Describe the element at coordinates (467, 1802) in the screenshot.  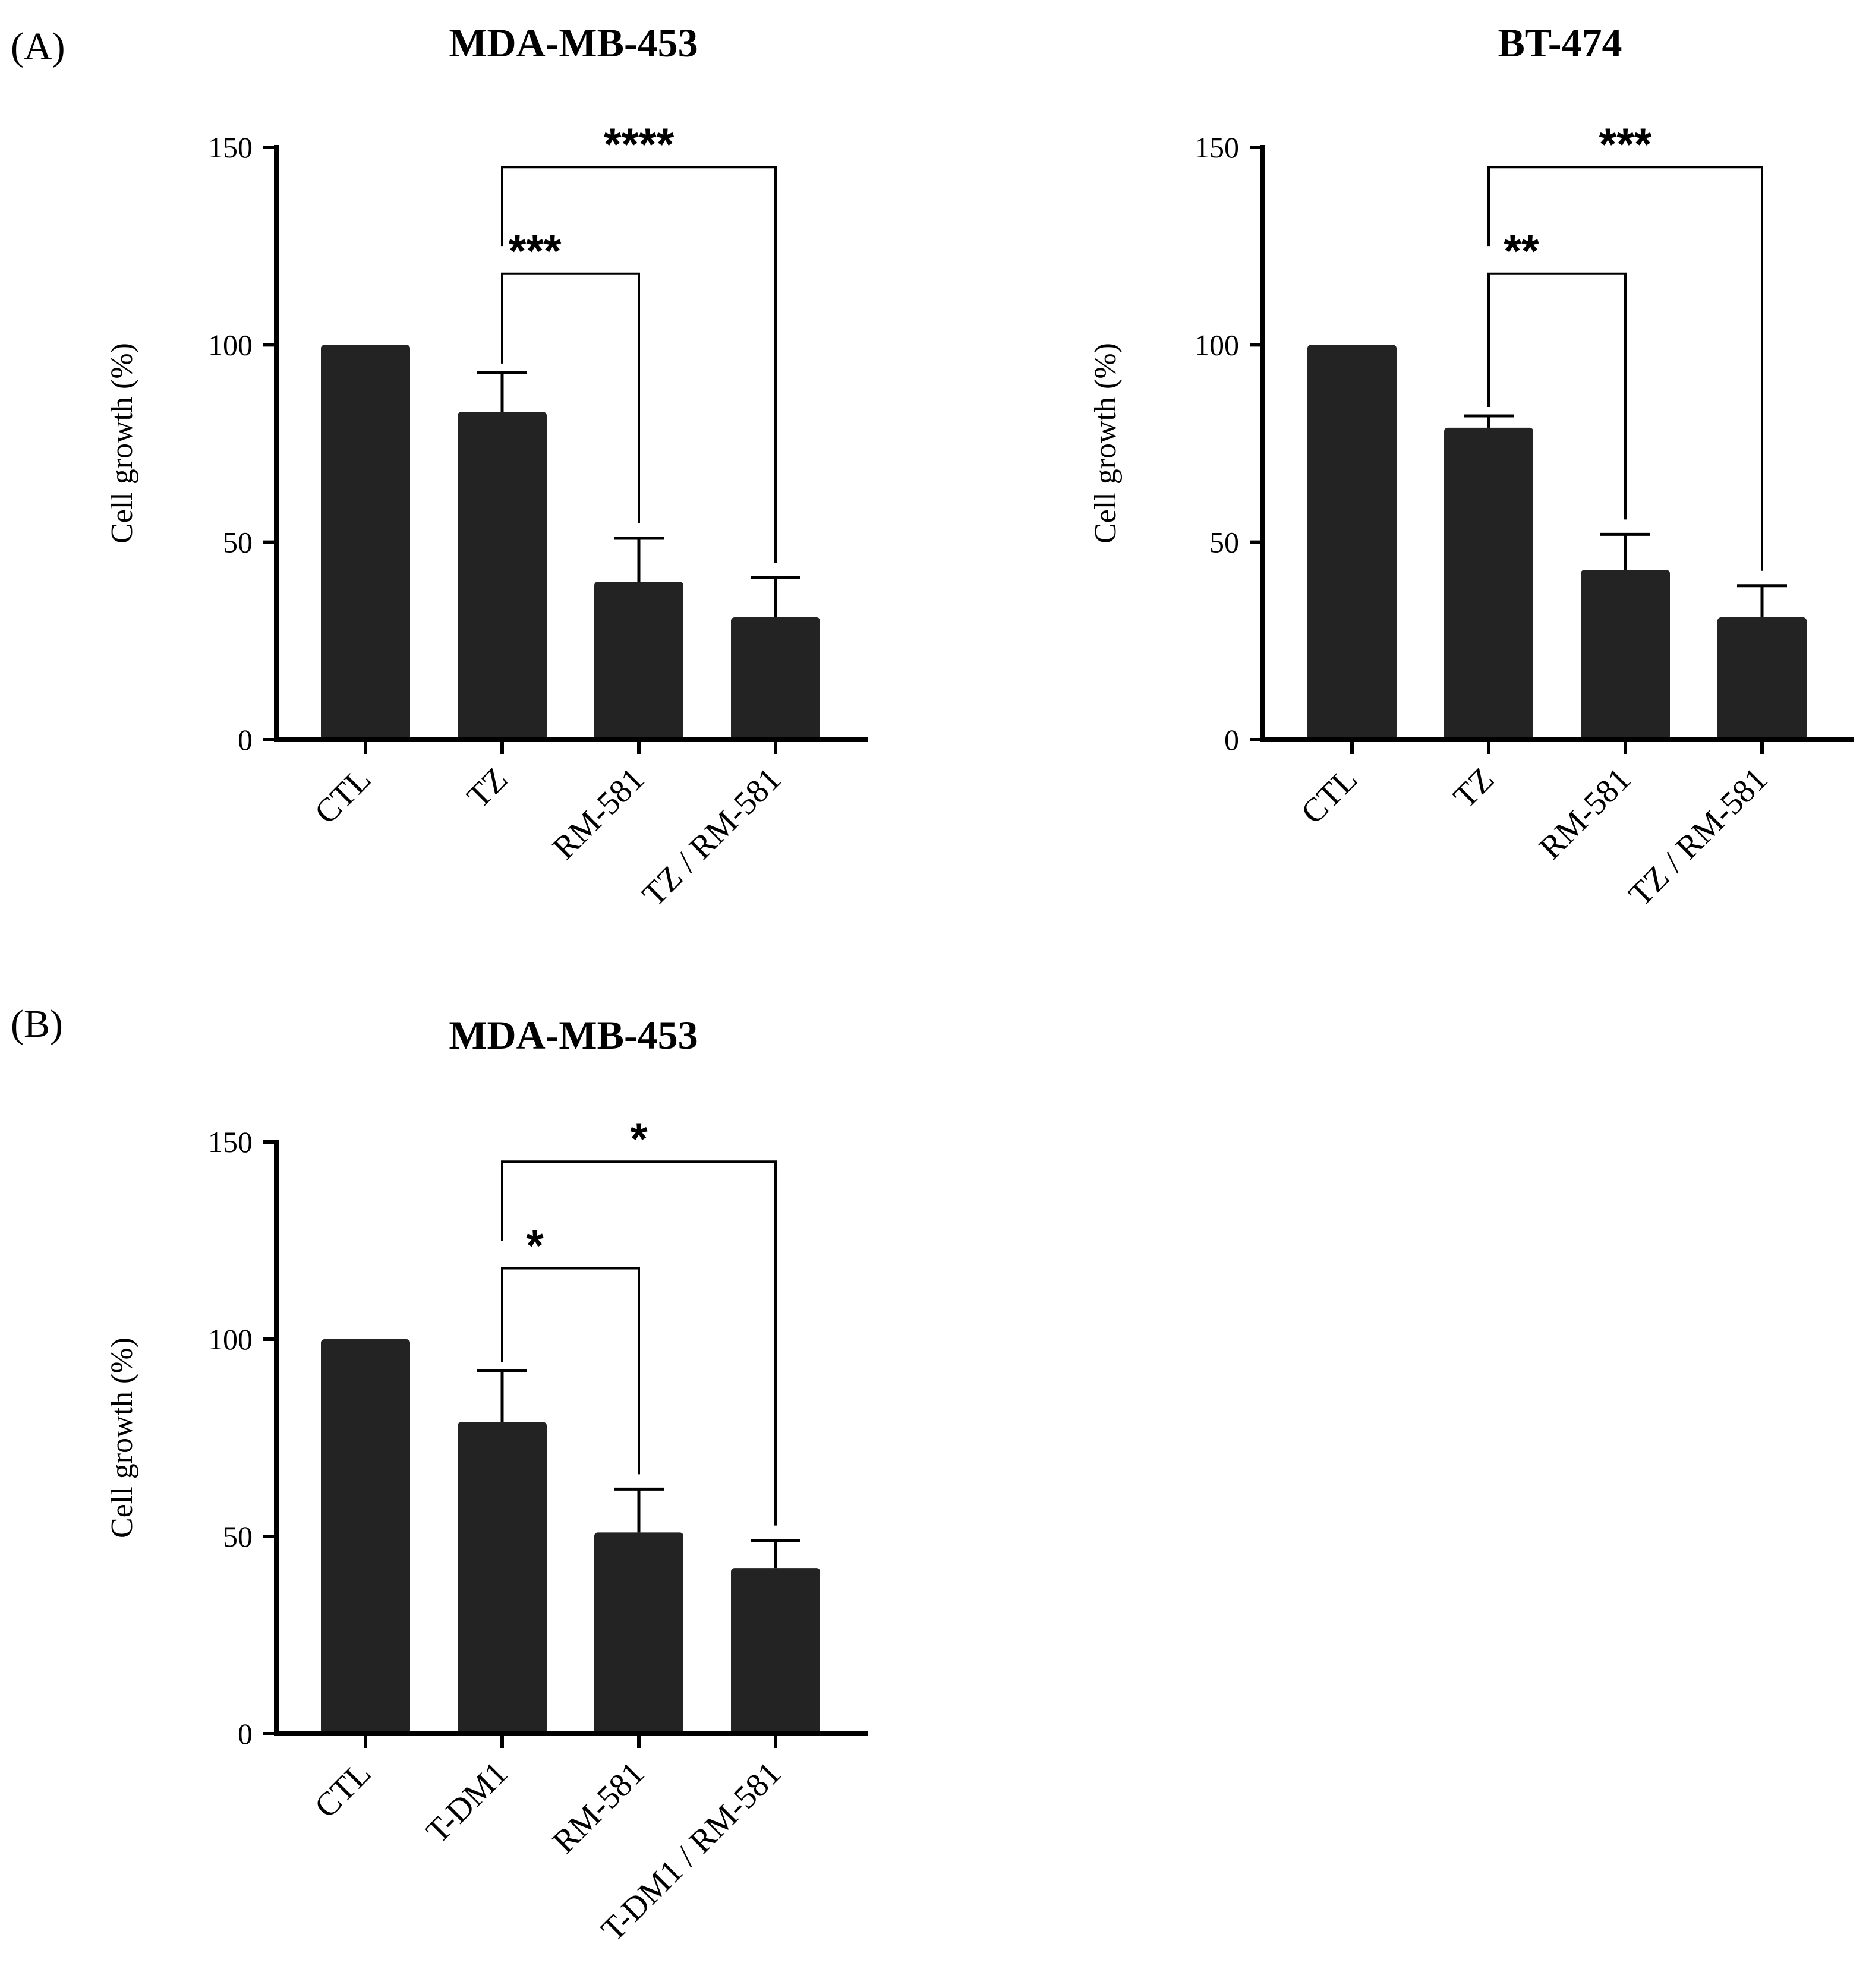
I see `x-category-label: T-DM1` at that location.